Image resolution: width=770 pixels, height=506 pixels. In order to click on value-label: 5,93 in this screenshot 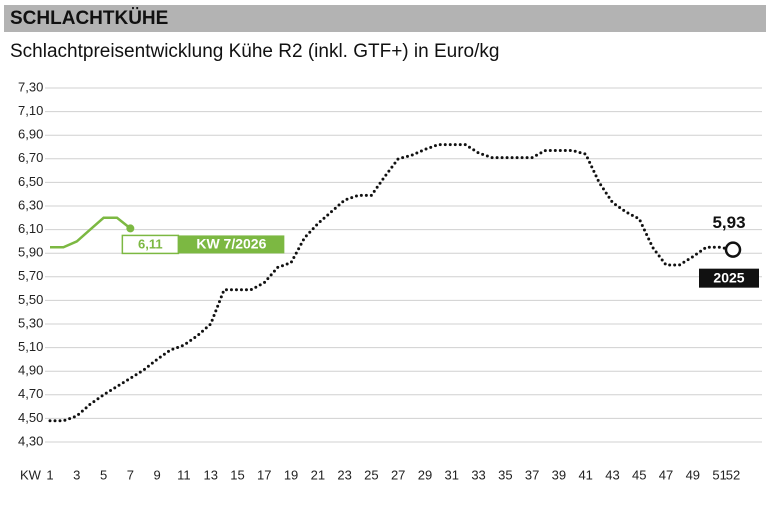, I will do `click(728, 222)`.